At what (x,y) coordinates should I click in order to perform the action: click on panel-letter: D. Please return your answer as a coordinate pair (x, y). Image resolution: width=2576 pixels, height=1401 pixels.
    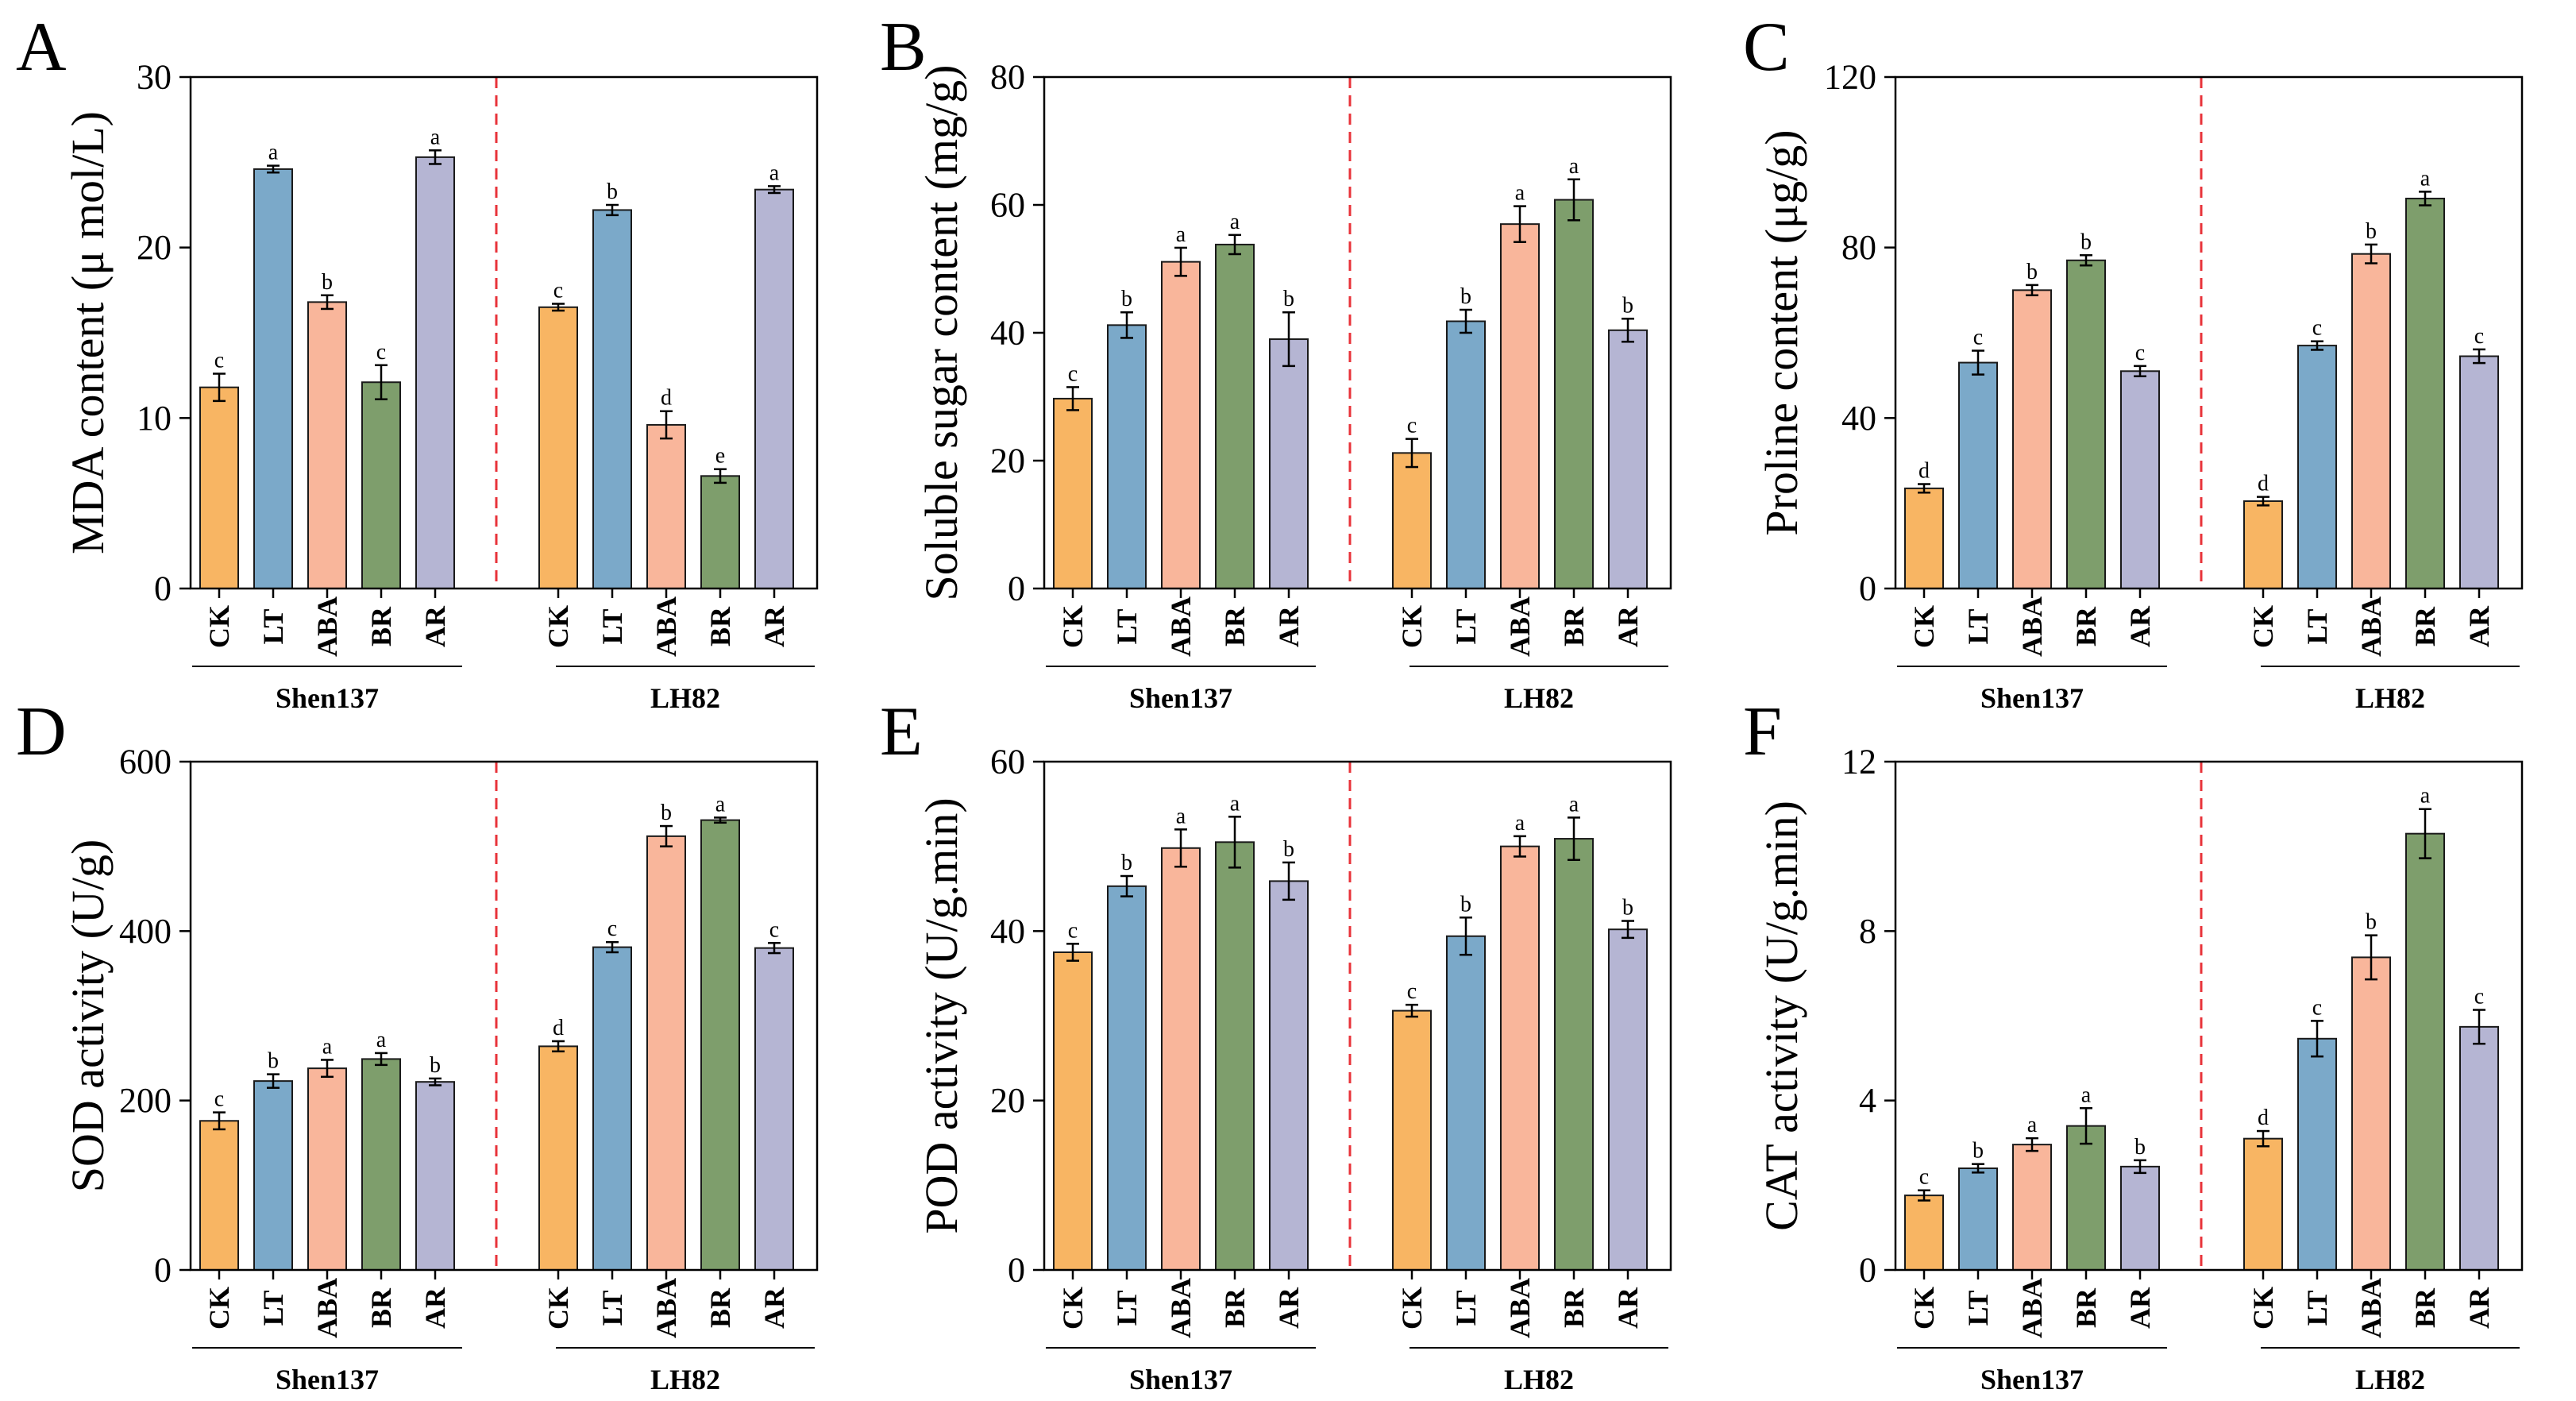
    Looking at the image, I should click on (41, 731).